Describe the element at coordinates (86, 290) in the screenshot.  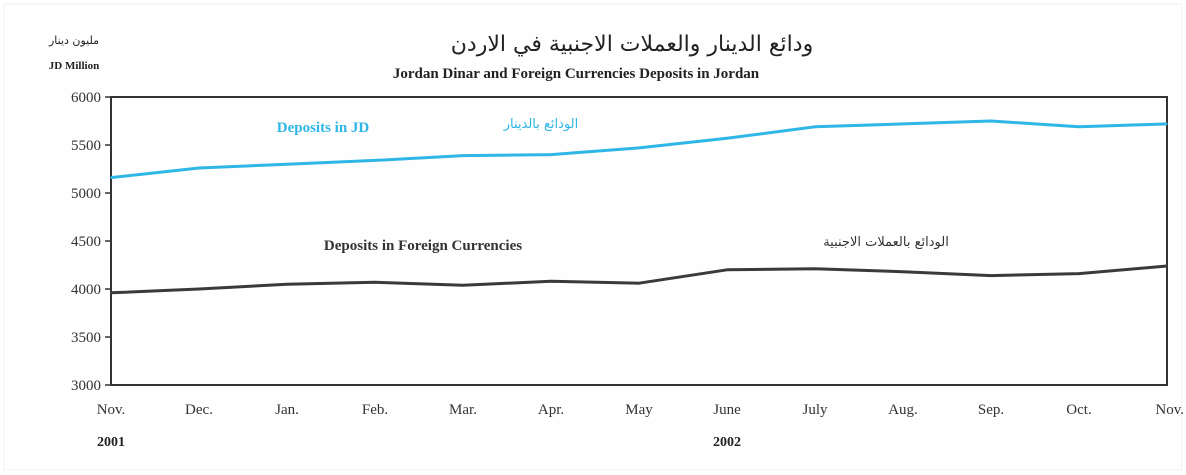
I see `y-tick-label: 4000` at that location.